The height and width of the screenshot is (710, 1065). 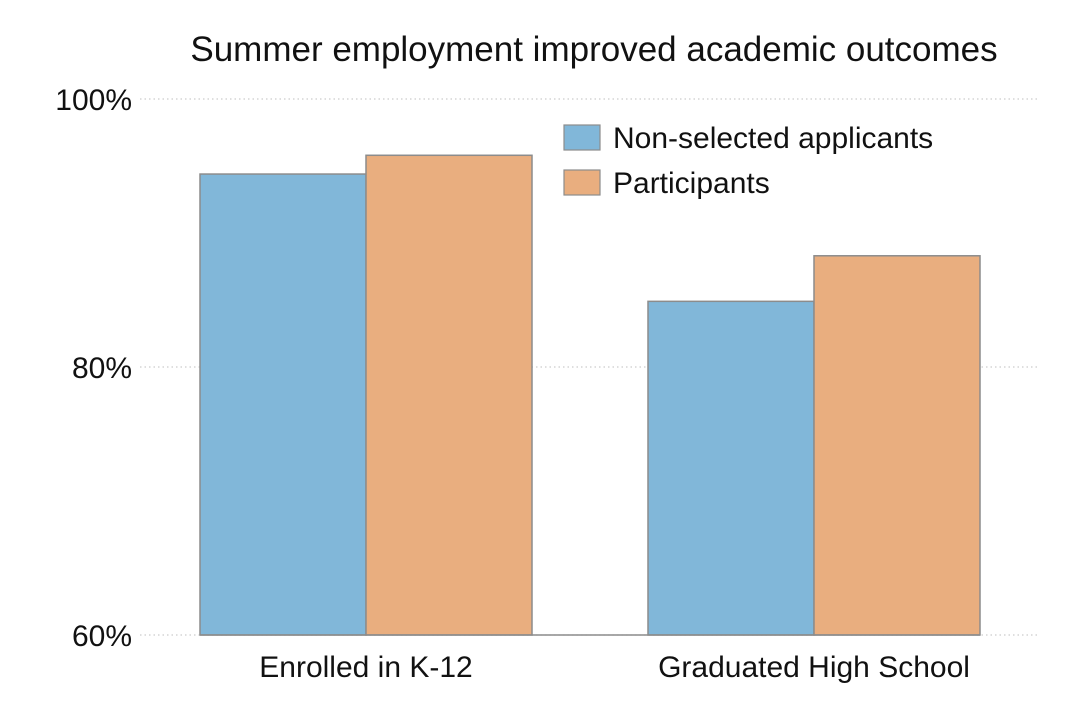 I want to click on legend-label: Participants, so click(x=691, y=183).